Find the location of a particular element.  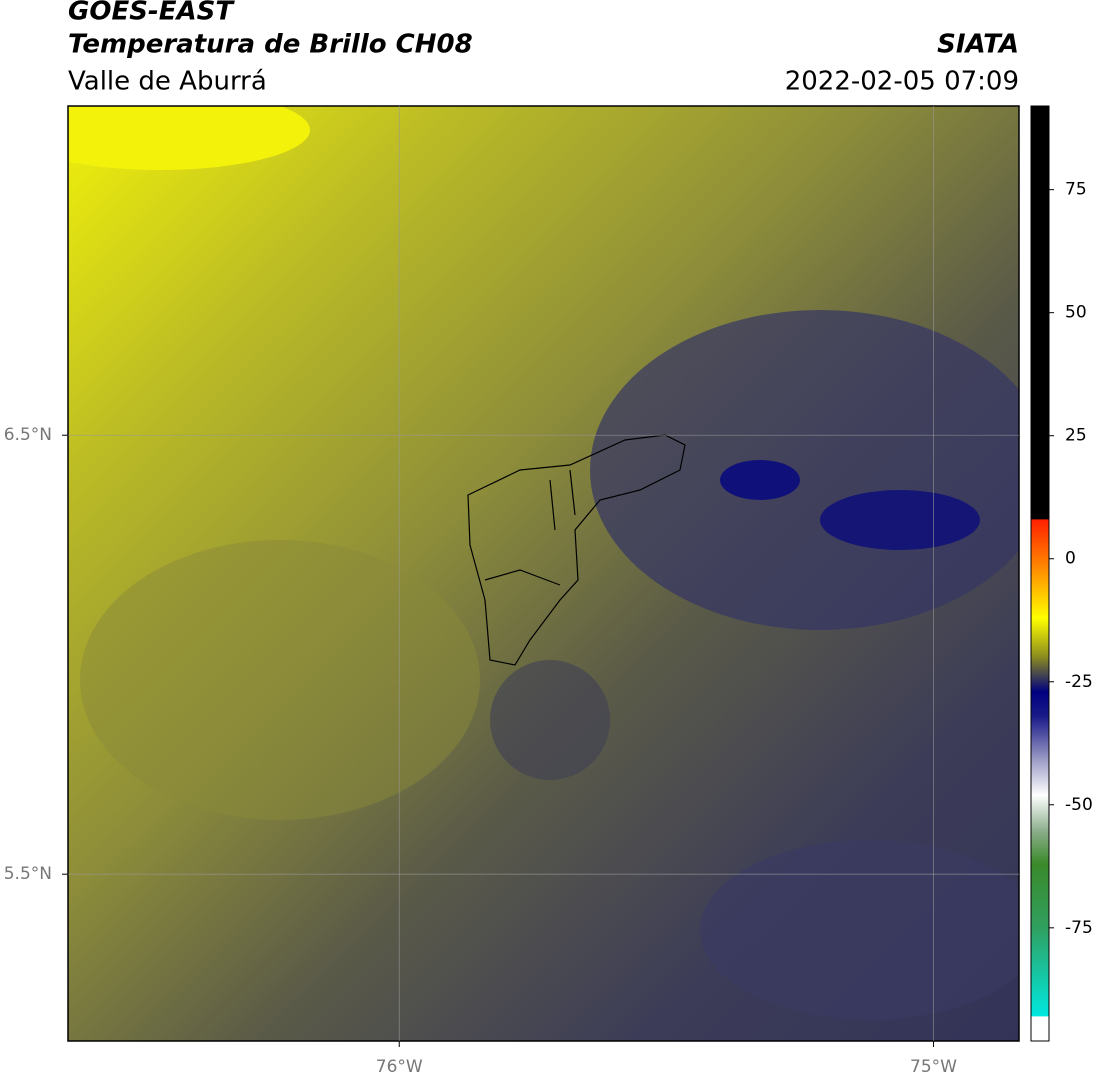

subtitle: Temperatura de Brillo CH08 is located at coordinates (270, 45).